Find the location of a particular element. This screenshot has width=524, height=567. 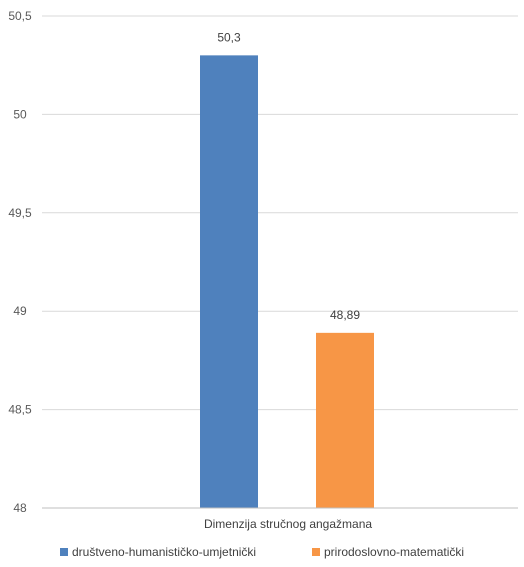

data-labels: 50,3 48,89 is located at coordinates (288, 175).